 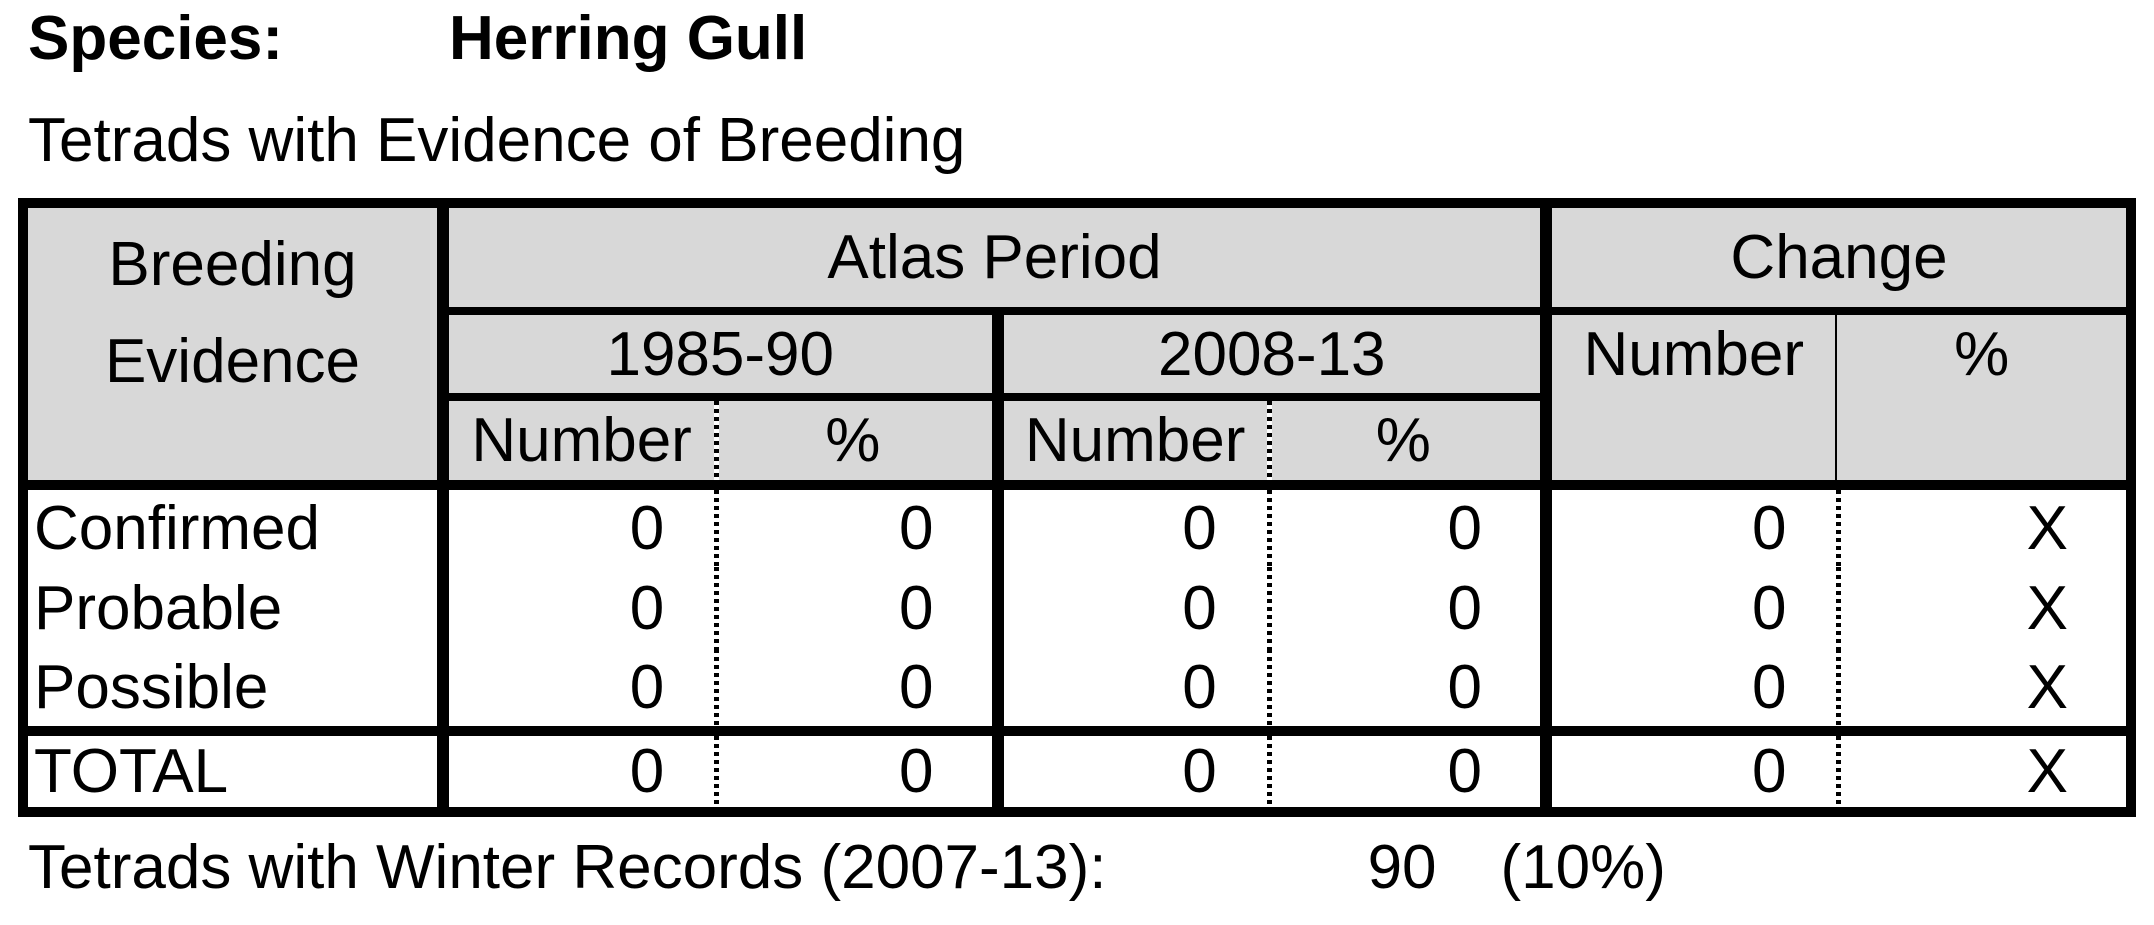 What do you see at coordinates (859, 443) in the screenshot?
I see `header-1985-percent: %` at bounding box center [859, 443].